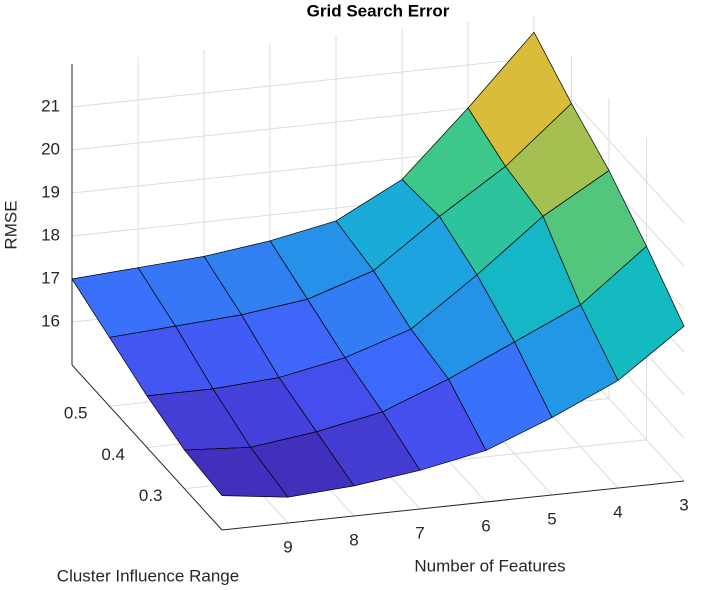 Image resolution: width=713 pixels, height=590 pixels. Describe the element at coordinates (489, 565) in the screenshot. I see `x-axis-label: Number of Features` at that location.